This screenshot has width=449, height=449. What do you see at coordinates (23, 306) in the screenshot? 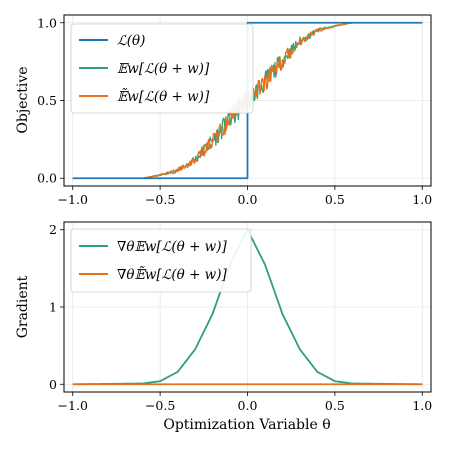
I see `y-axis-label: Gradient` at bounding box center [23, 306].